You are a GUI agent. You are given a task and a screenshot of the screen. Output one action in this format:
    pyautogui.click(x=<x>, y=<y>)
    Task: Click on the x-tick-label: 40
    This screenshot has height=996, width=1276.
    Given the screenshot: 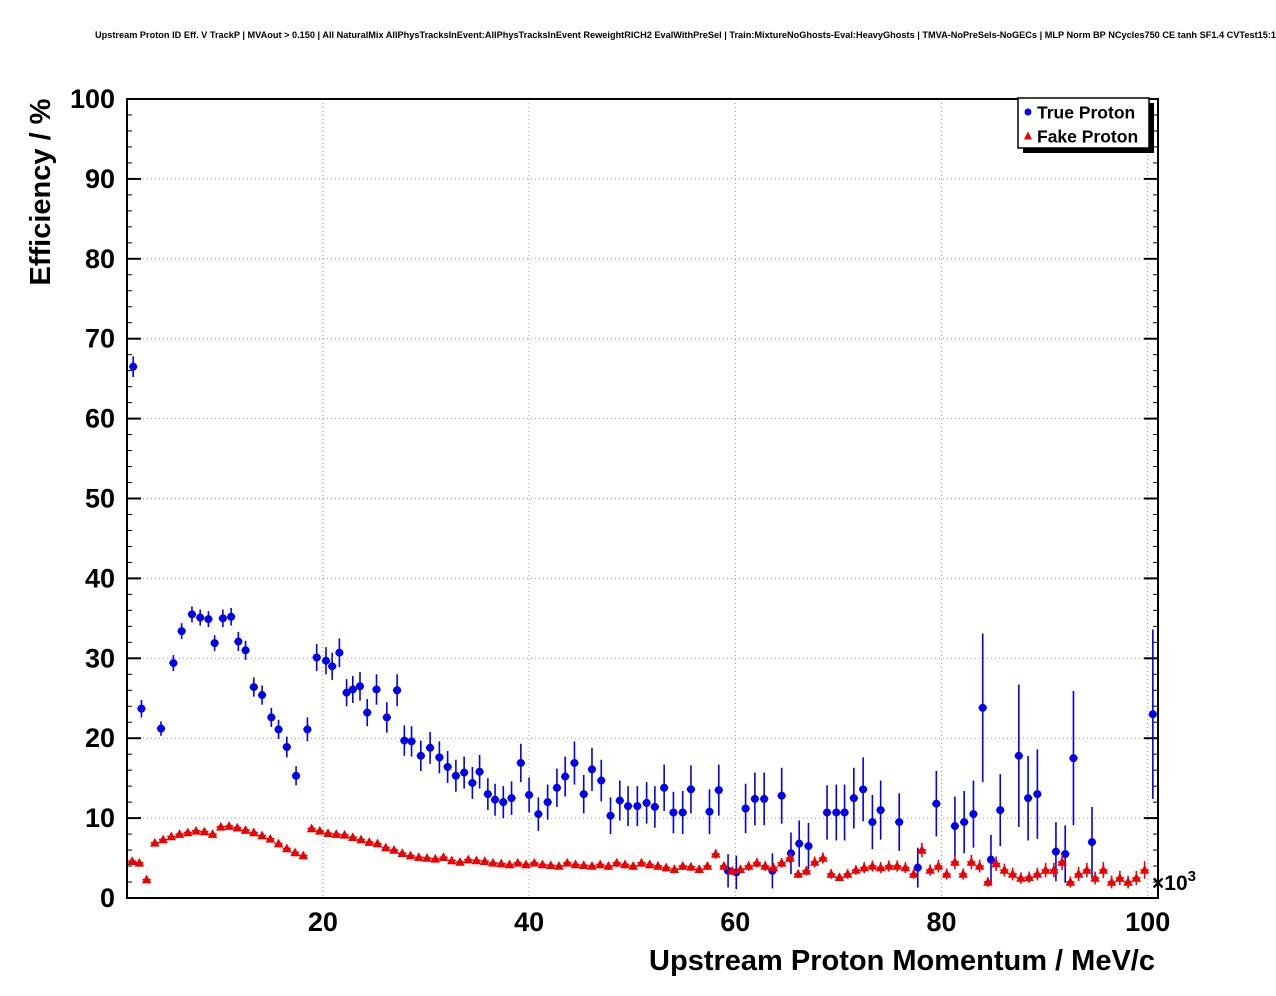 What is the action you would take?
    pyautogui.click(x=529, y=922)
    